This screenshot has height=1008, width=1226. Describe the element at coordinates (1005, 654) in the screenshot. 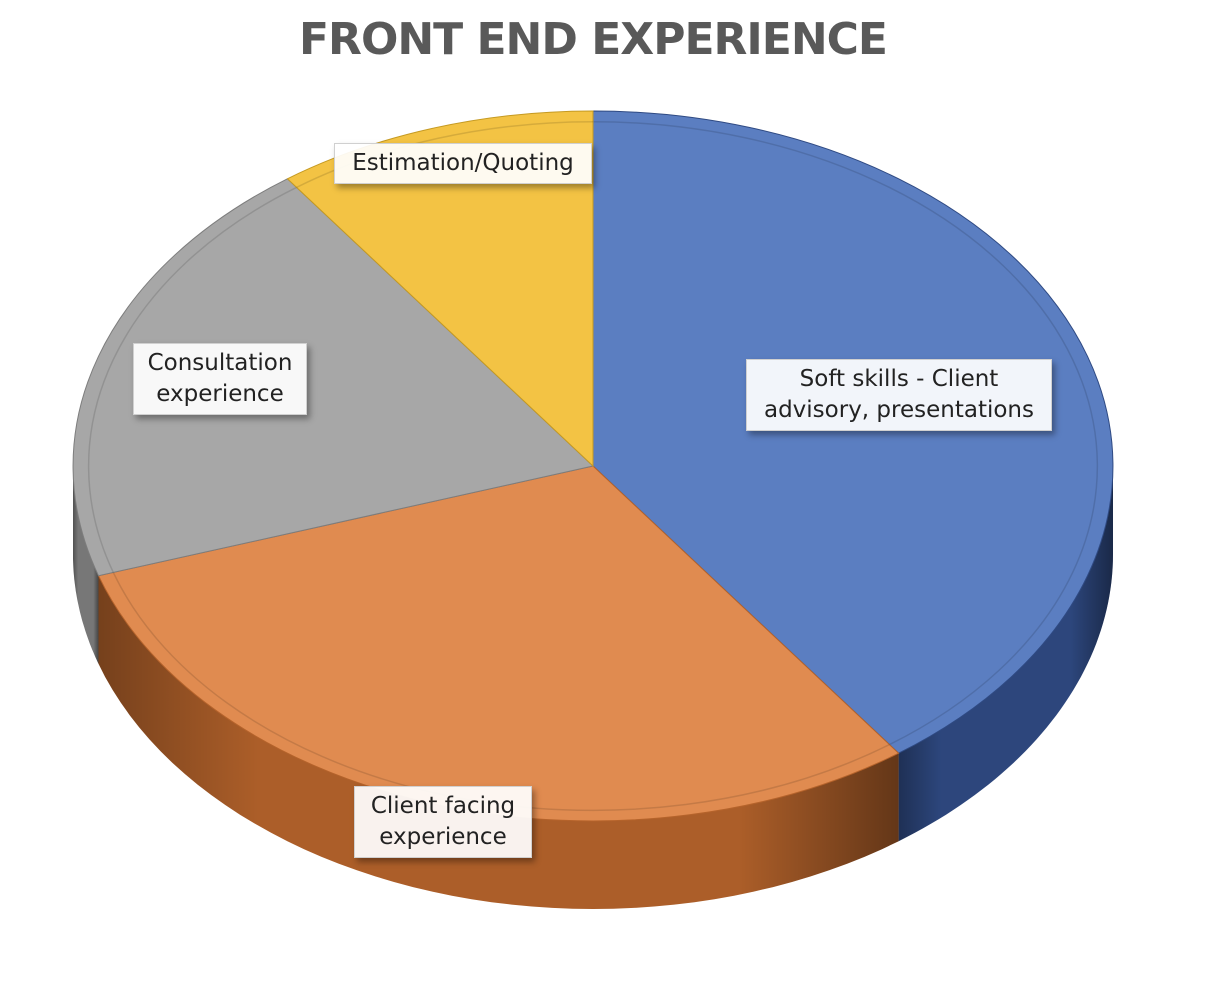

I see `pie-side-soft-skills-client-advisory-presentations-shade` at that location.